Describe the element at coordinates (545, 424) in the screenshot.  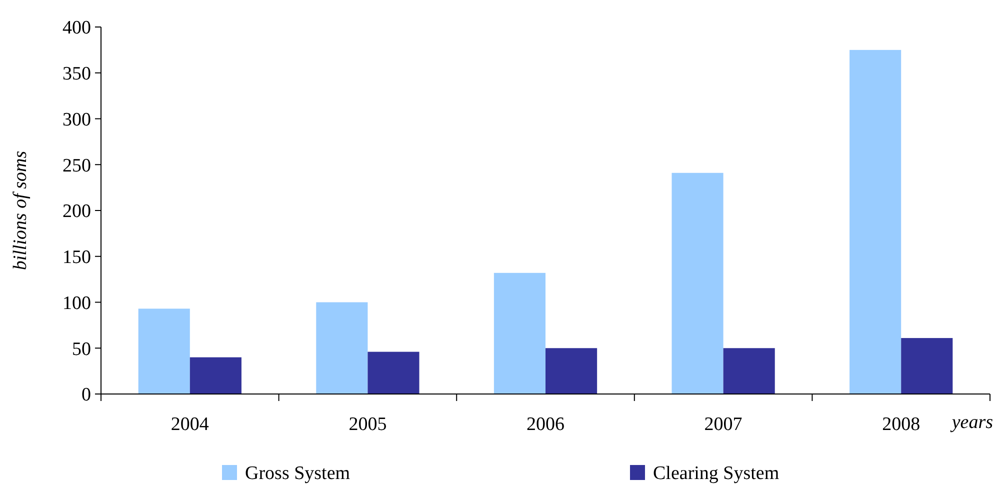
I see `x-tick-label: 2006` at that location.